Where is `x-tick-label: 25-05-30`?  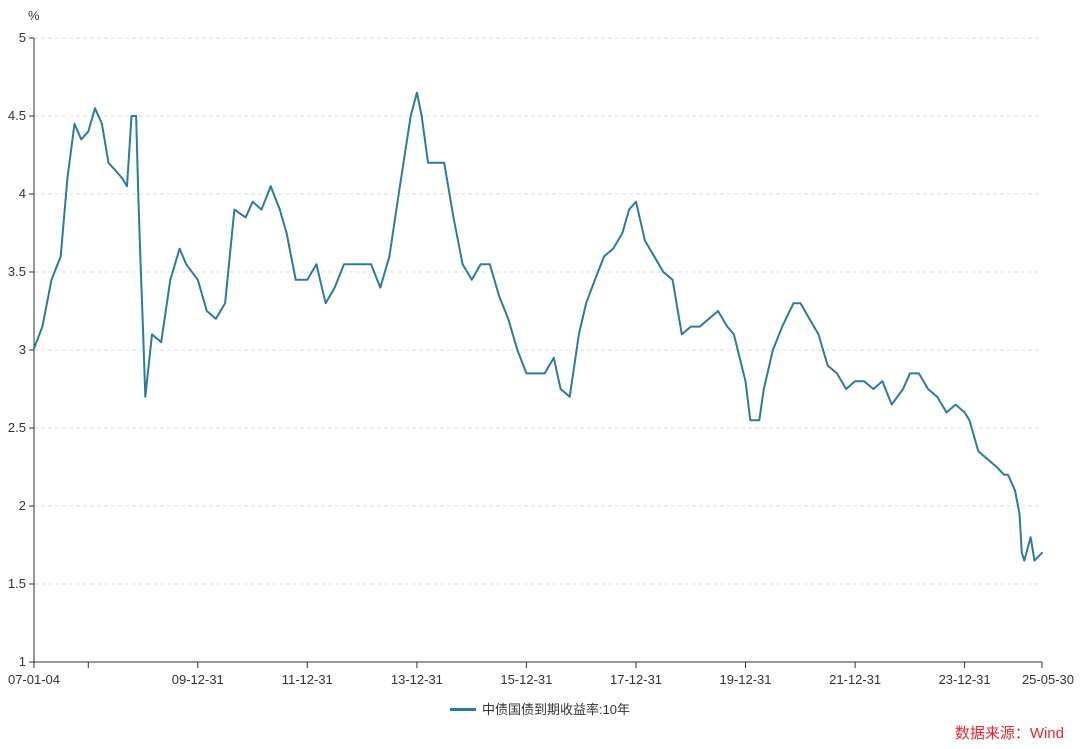
x-tick-label: 25-05-30 is located at coordinates (1048, 679).